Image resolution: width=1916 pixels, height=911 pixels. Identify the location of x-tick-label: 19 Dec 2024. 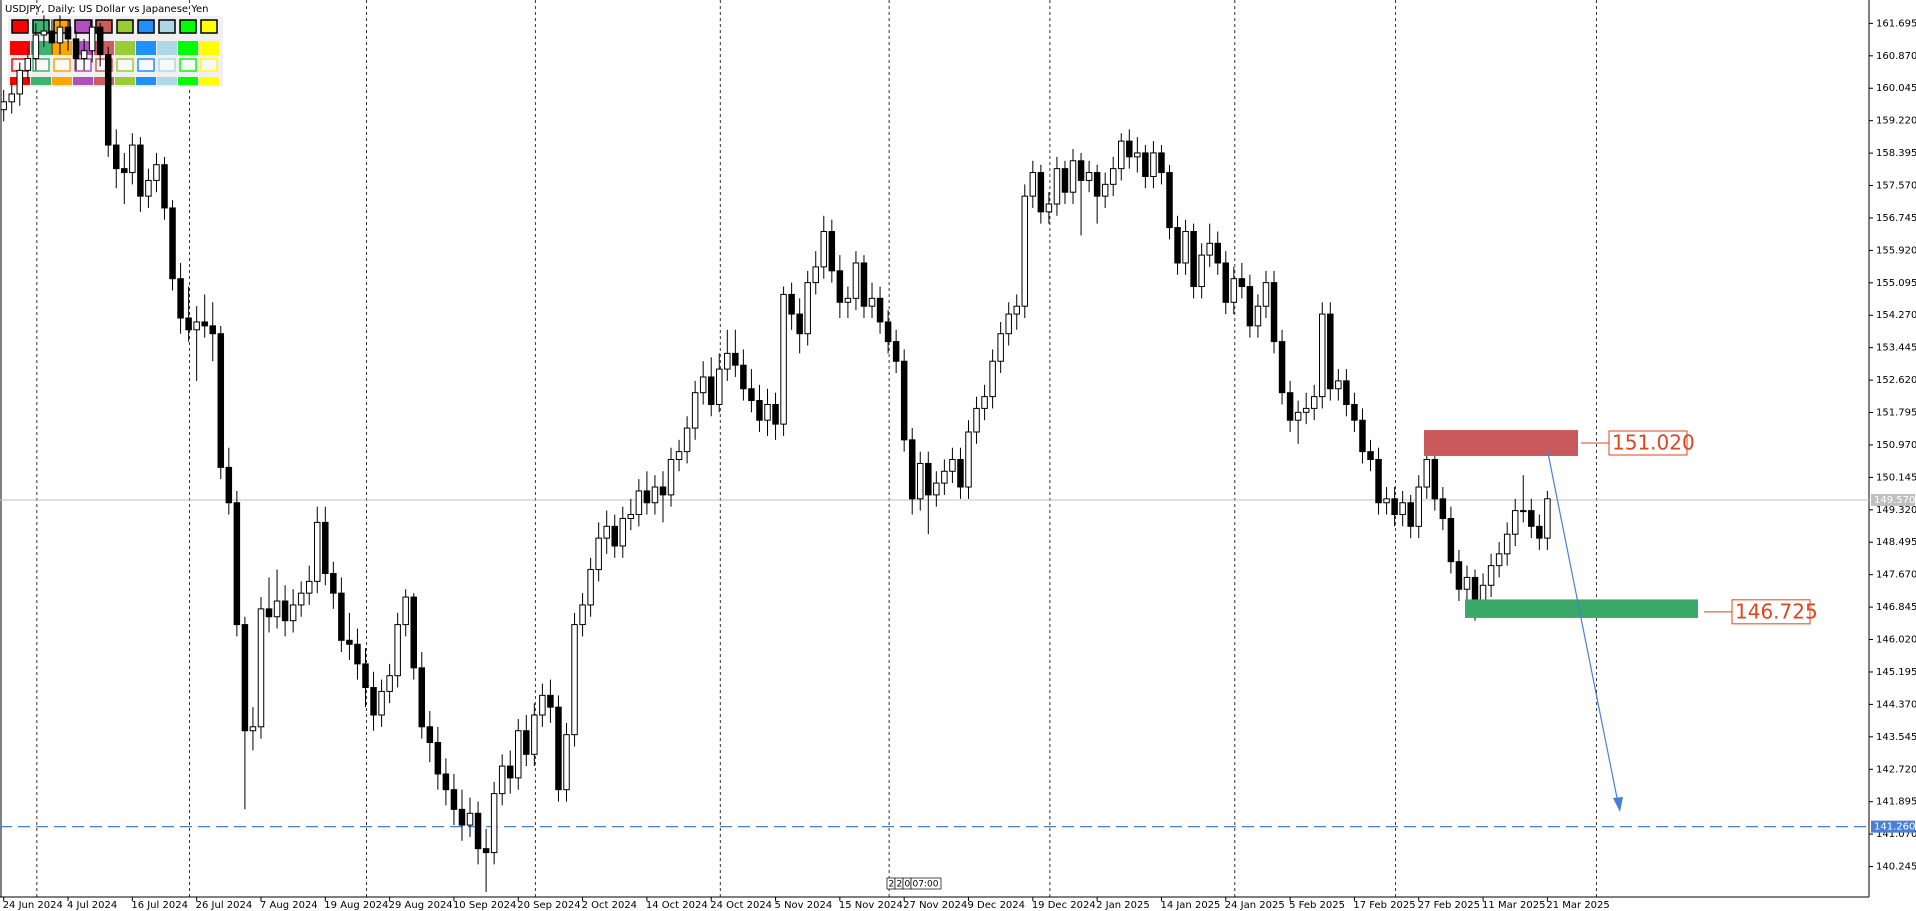
(1064, 905).